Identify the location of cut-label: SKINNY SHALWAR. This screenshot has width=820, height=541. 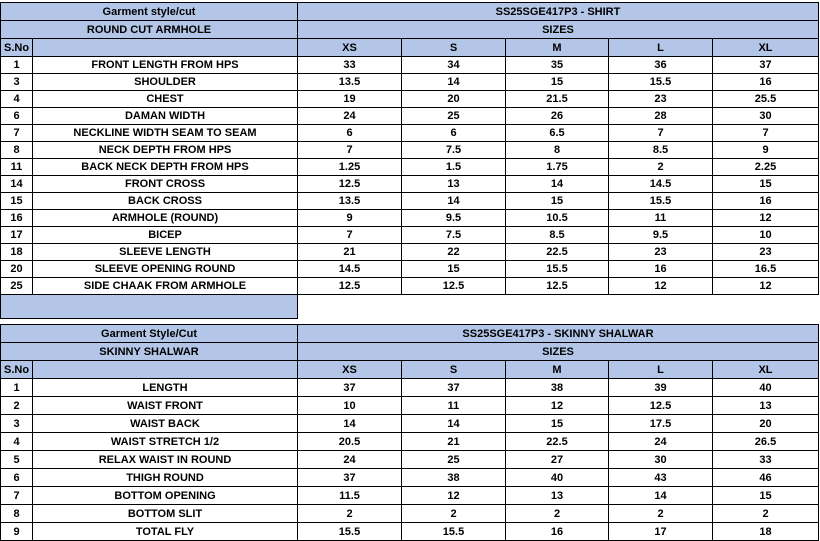
(149, 351).